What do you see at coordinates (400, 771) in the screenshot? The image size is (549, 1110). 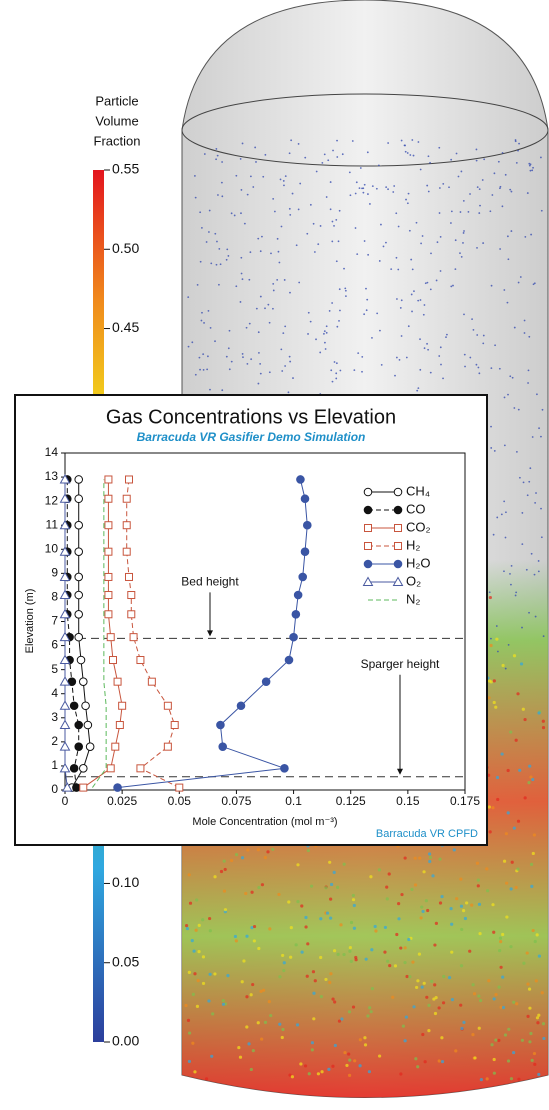 I see `annotation-arrowhead` at bounding box center [400, 771].